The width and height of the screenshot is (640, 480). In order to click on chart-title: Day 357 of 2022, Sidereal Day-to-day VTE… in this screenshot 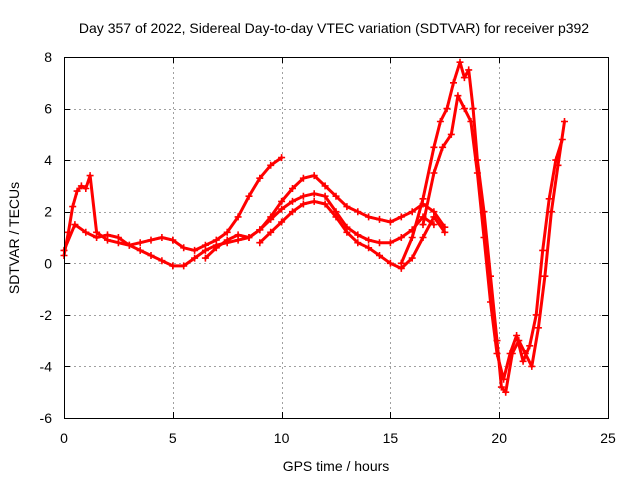, I will do `click(334, 28)`.